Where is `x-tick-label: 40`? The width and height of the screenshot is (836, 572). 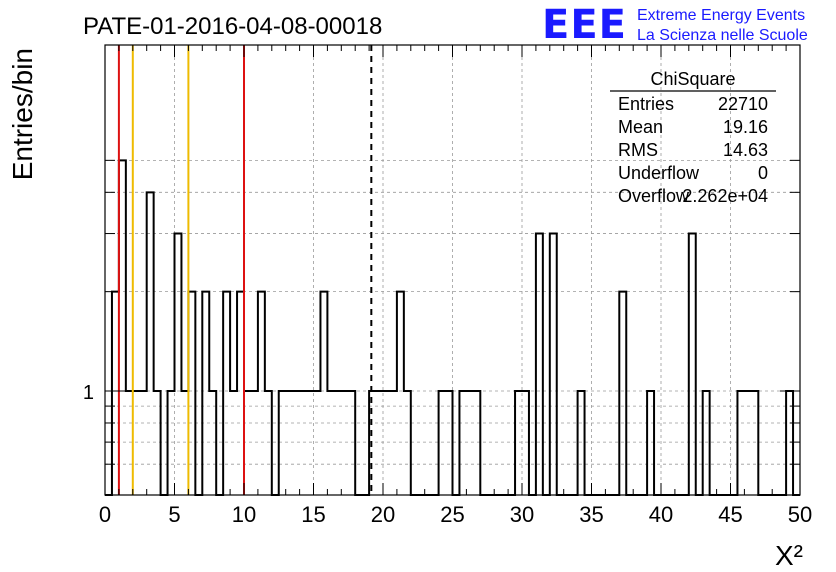 x-tick-label: 40 is located at coordinates (661, 514).